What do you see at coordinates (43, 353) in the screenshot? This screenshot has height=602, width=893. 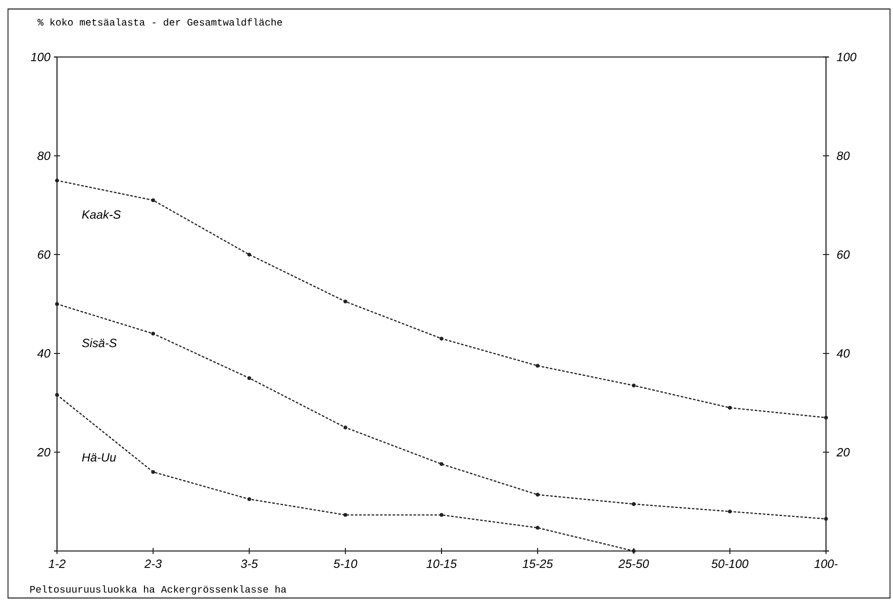 I see `y-tick-label: 40` at bounding box center [43, 353].